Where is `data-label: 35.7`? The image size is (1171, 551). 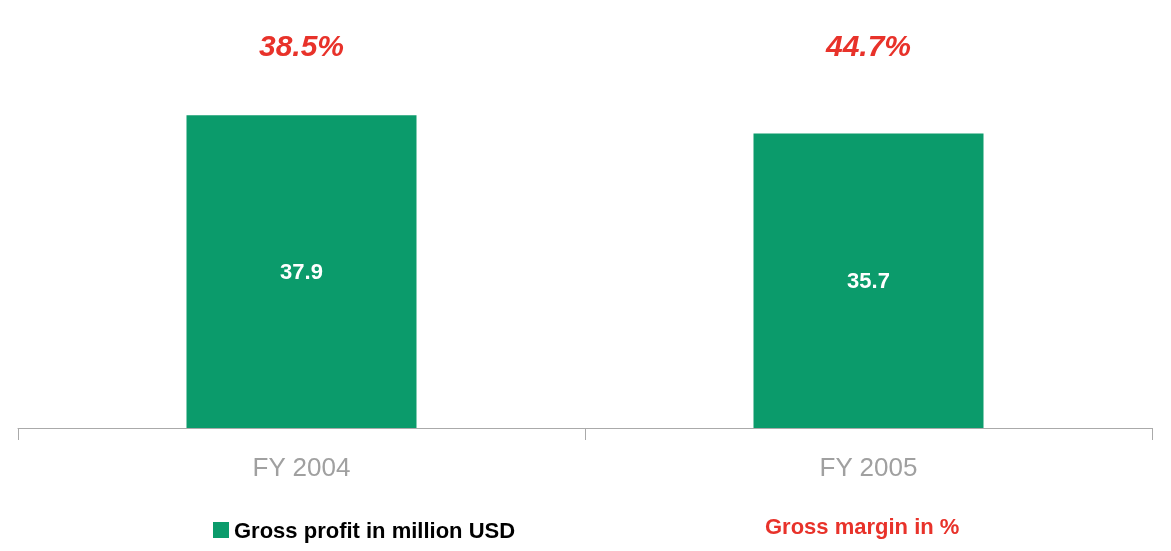
data-label: 35.7 is located at coordinates (868, 281).